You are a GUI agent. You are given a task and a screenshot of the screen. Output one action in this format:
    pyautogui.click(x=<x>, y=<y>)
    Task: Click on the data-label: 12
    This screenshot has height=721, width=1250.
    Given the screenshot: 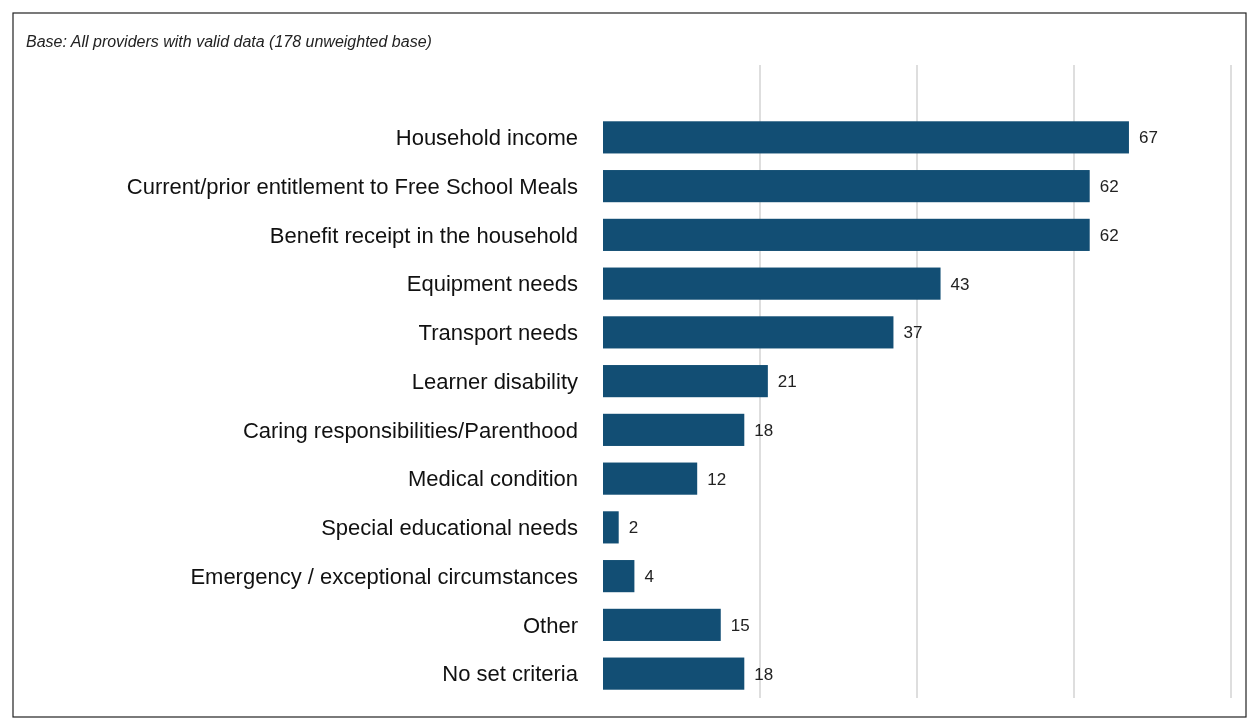 What is the action you would take?
    pyautogui.click(x=717, y=479)
    